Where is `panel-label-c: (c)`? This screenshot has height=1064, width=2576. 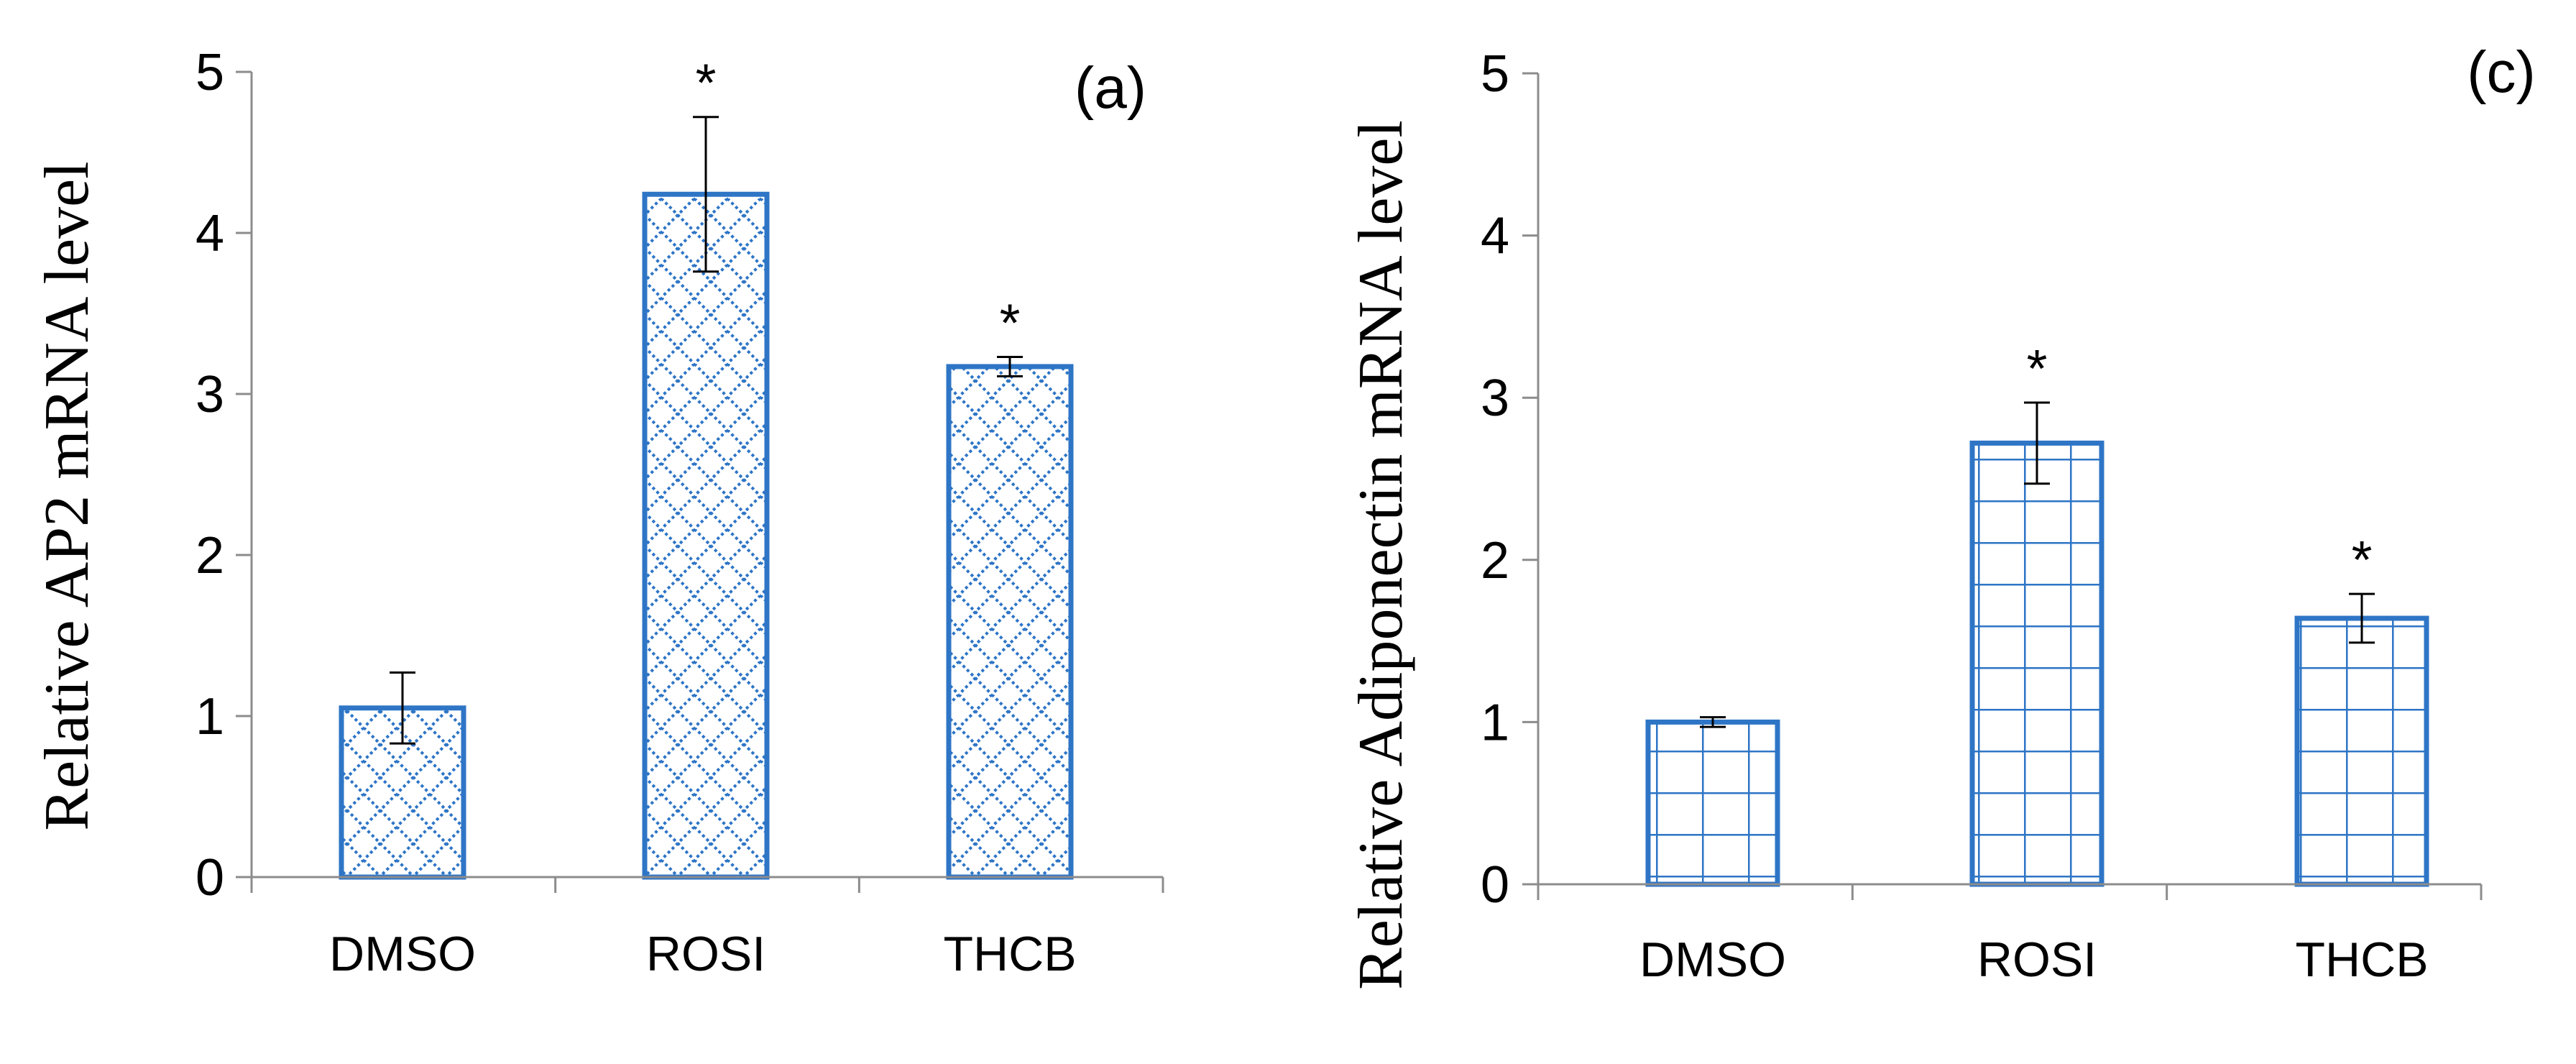
panel-label-c: (c) is located at coordinates (2501, 72).